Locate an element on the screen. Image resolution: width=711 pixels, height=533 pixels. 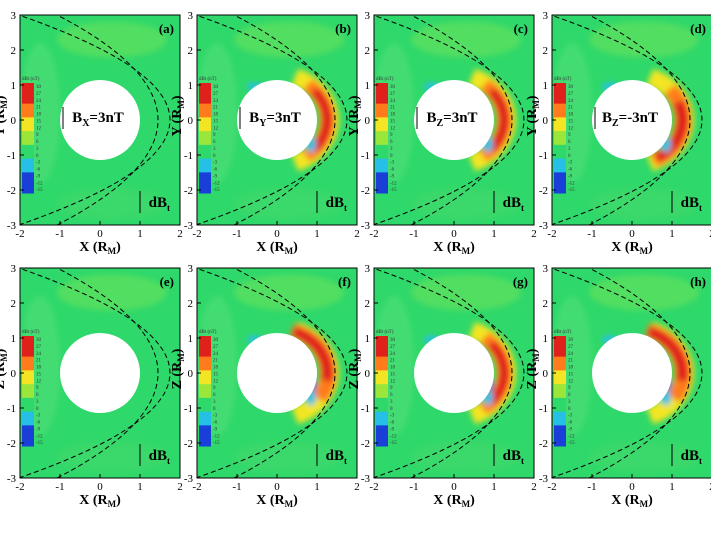
colorbar-tick-label: 30 is located at coordinates (39, 87).